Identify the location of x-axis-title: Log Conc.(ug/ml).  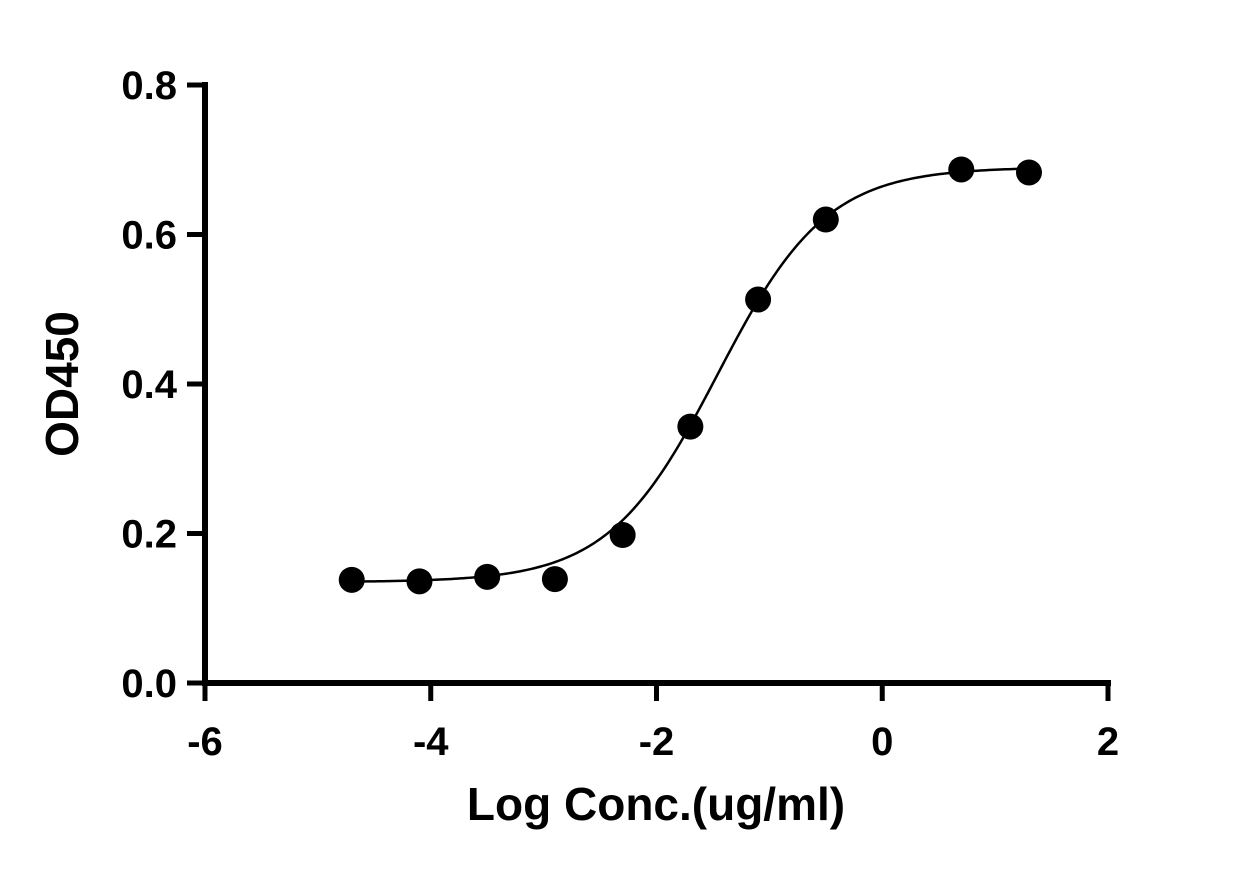
(656, 804).